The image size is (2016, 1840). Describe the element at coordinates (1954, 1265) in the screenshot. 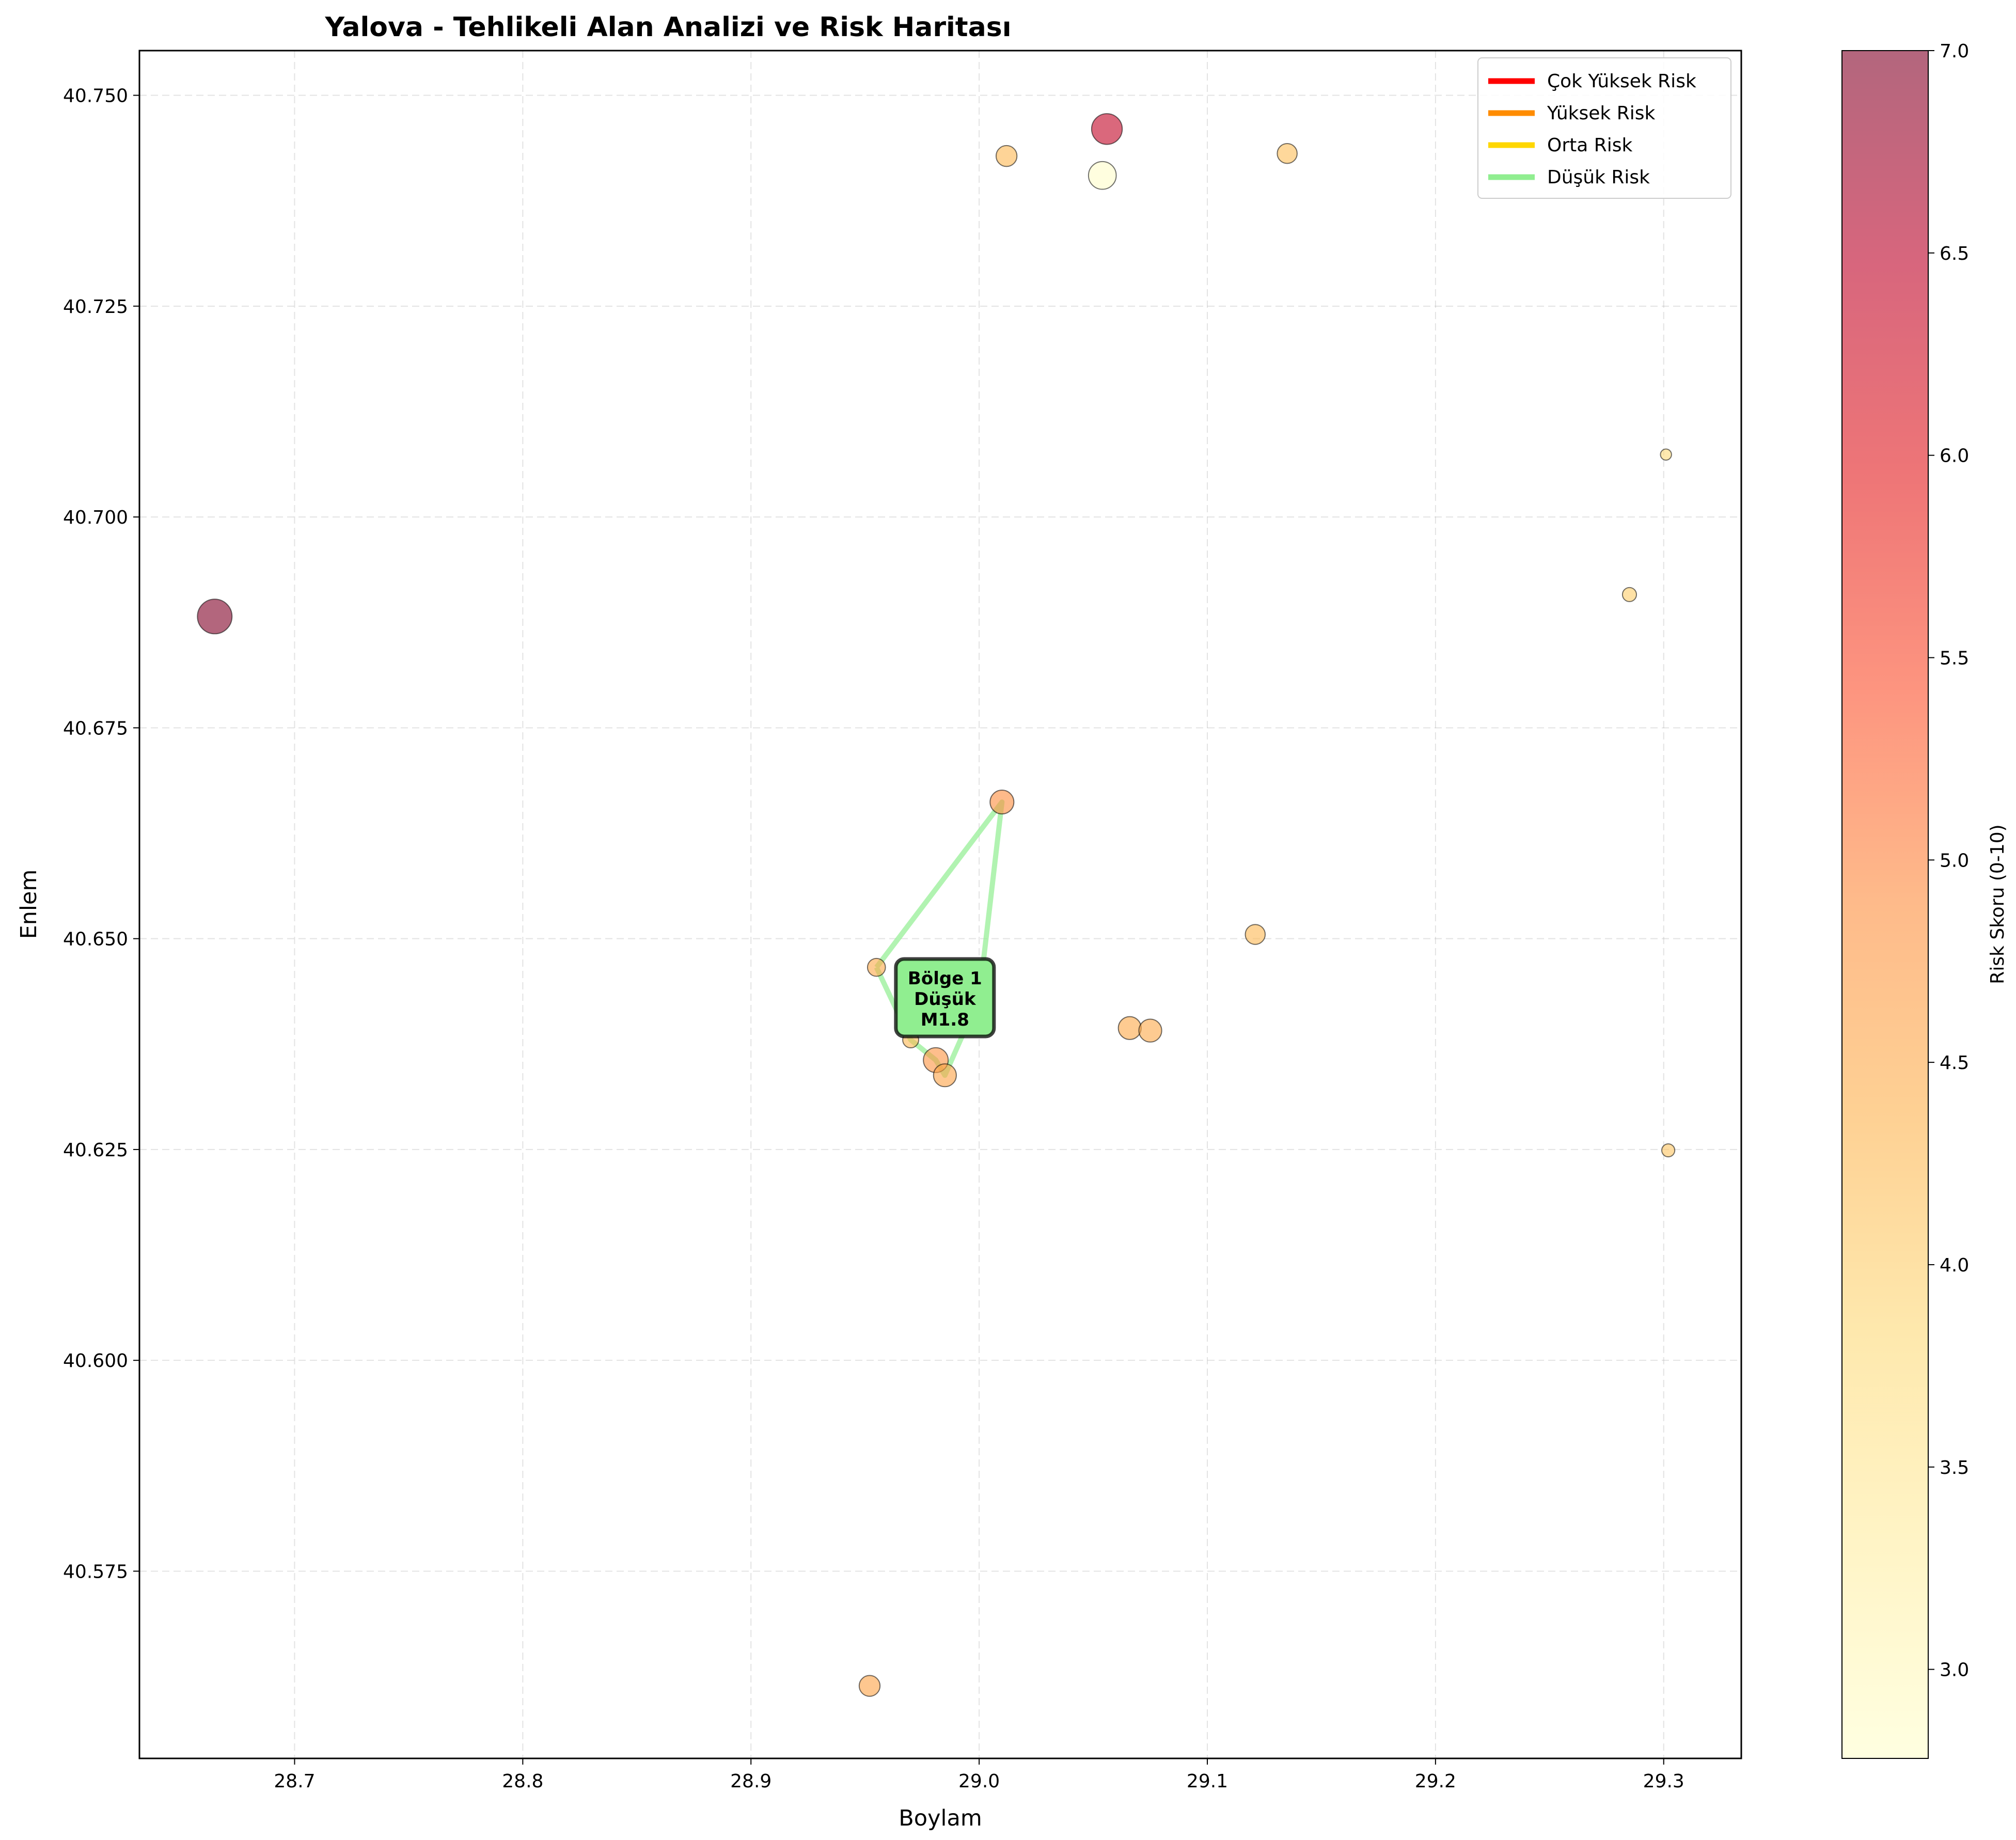

I see `colorbar-tick-label: 4.0` at that location.